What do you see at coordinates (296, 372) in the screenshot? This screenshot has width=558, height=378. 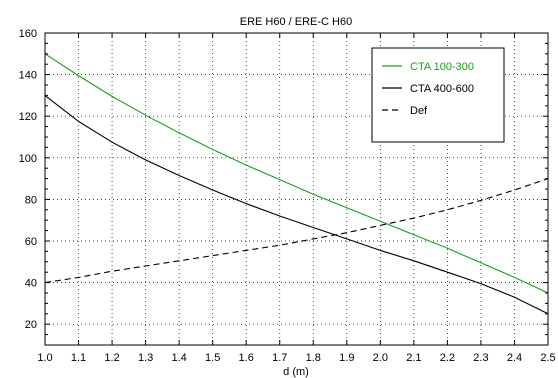 I see `x-axis-label: d (m)` at bounding box center [296, 372].